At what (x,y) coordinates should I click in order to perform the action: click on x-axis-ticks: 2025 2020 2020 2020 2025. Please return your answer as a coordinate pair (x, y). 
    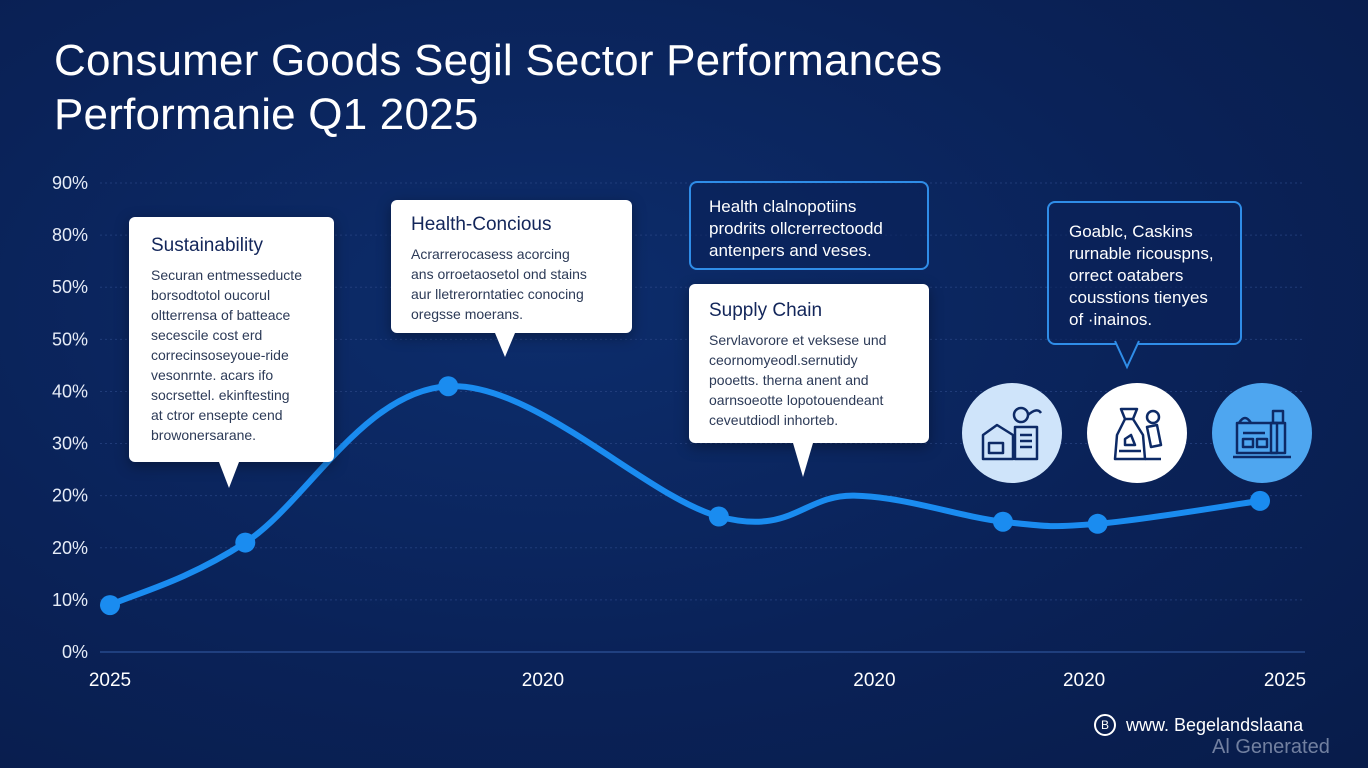
    Looking at the image, I should click on (697, 680).